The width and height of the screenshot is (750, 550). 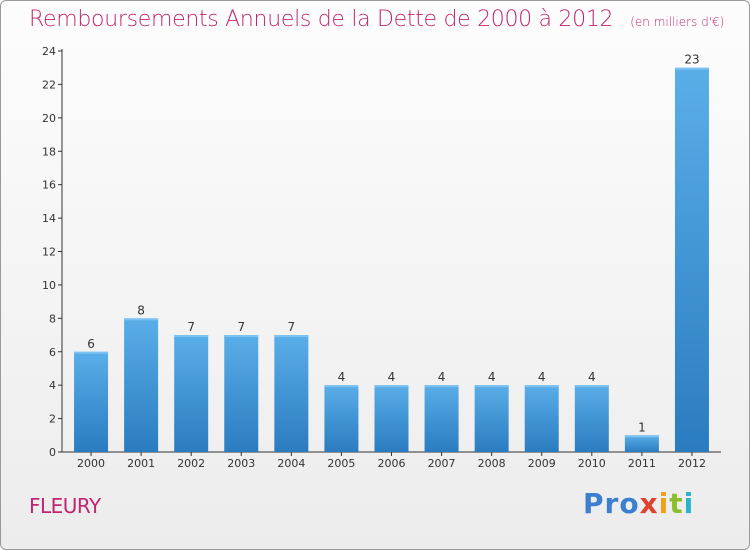 What do you see at coordinates (291, 463) in the screenshot?
I see `x-tick-label: 2004` at bounding box center [291, 463].